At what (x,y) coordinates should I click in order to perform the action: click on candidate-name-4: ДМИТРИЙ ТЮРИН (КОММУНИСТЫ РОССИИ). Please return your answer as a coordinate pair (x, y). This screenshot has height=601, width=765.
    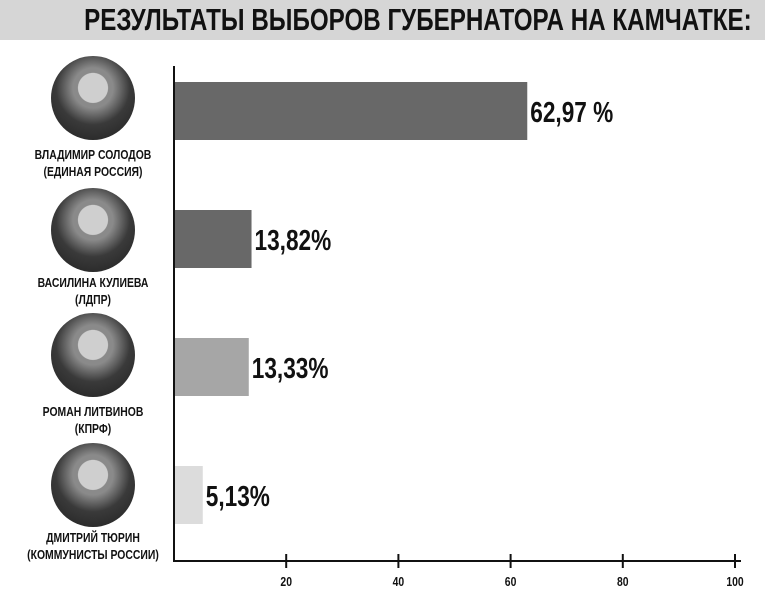
    Looking at the image, I should click on (93, 546).